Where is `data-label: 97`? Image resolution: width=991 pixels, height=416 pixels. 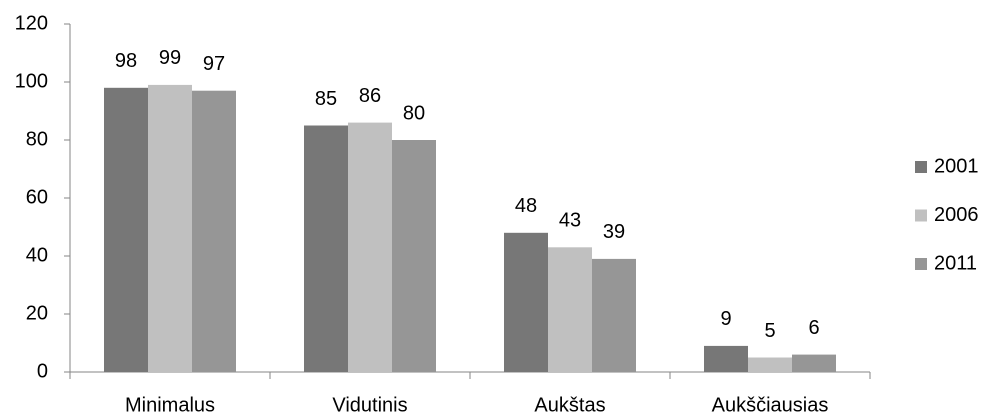
data-label: 97 is located at coordinates (214, 64).